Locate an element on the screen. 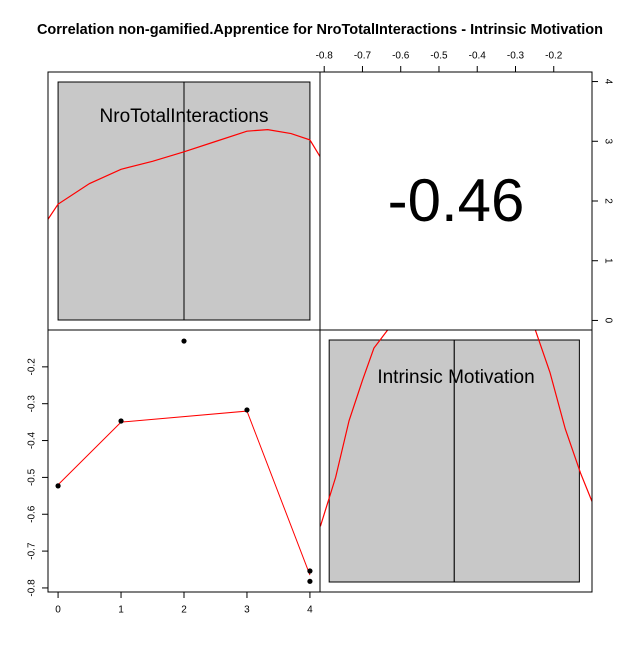 Image resolution: width=640 pixels, height=645 pixels. x-tick-label: -0.2 is located at coordinates (554, 56).